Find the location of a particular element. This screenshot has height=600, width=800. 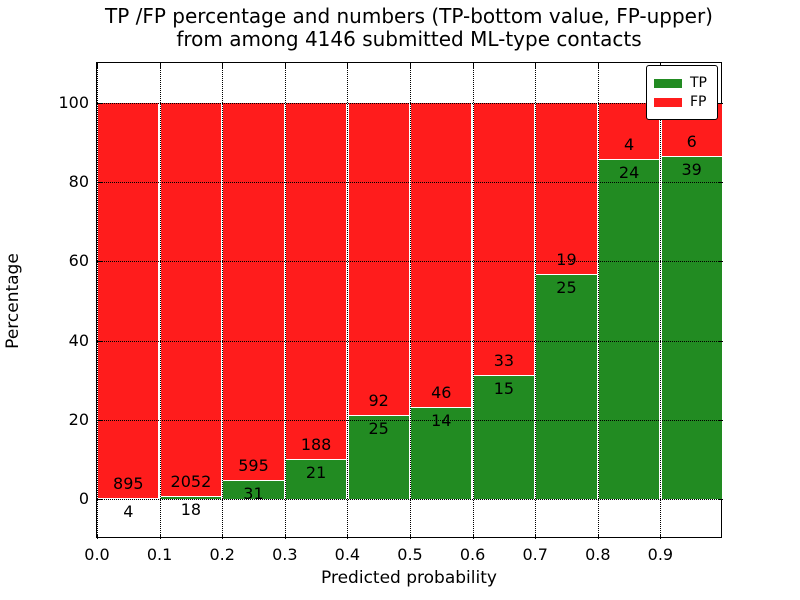

x-tick-label: 0.0 is located at coordinates (97, 554).